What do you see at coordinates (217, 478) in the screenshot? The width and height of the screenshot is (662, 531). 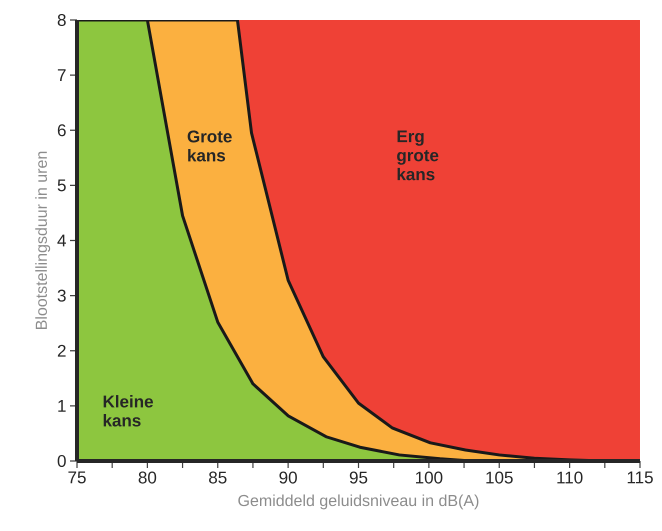 I see `x-tick-label: 85` at bounding box center [217, 478].